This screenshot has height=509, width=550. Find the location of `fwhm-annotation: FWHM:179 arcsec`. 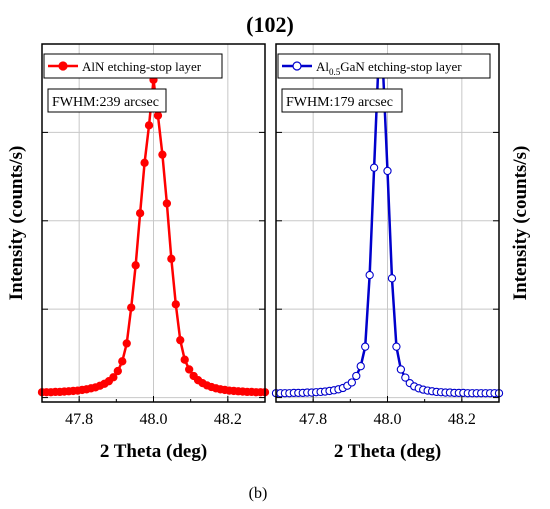

fwhm-annotation: FWHM:179 arcsec is located at coordinates (342, 100).